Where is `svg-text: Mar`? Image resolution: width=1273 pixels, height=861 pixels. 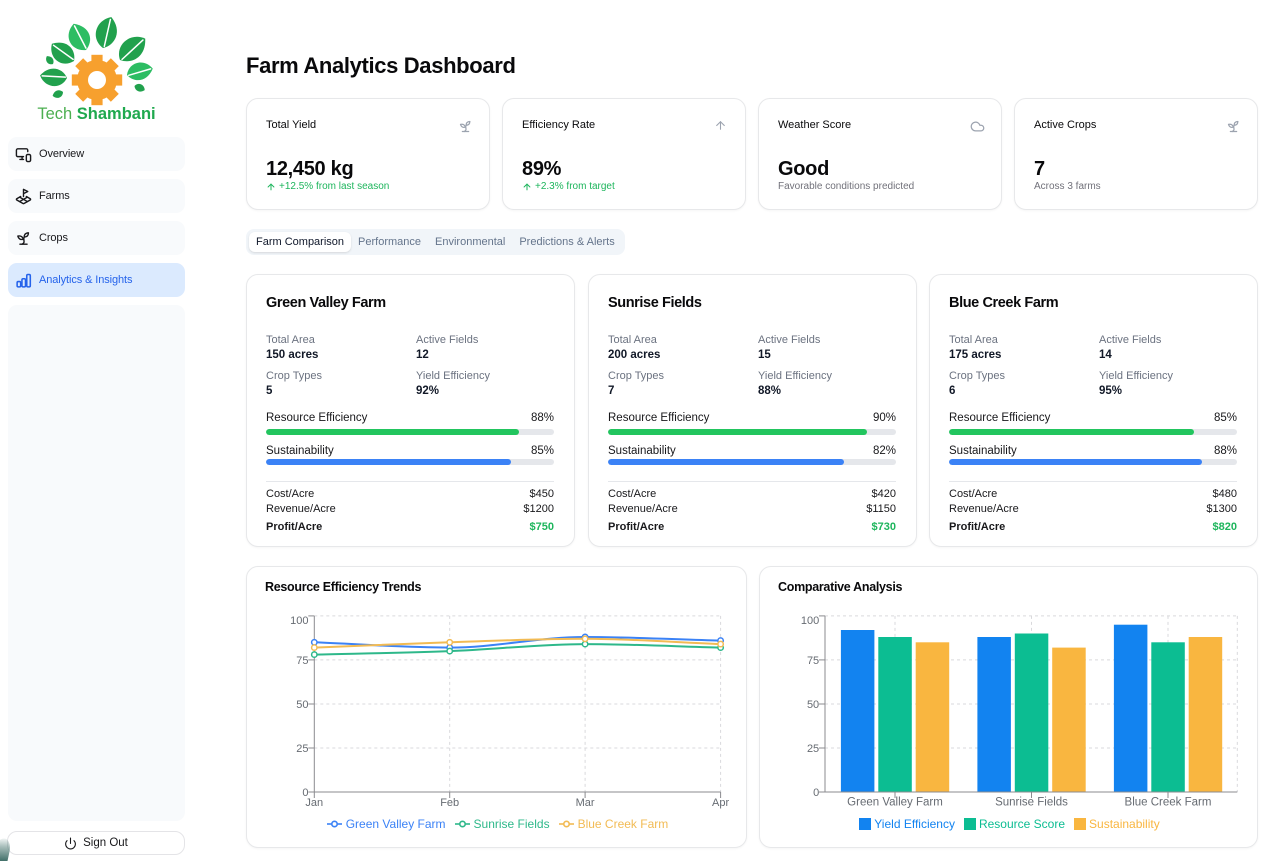
svg-text: Mar is located at coordinates (585, 803).